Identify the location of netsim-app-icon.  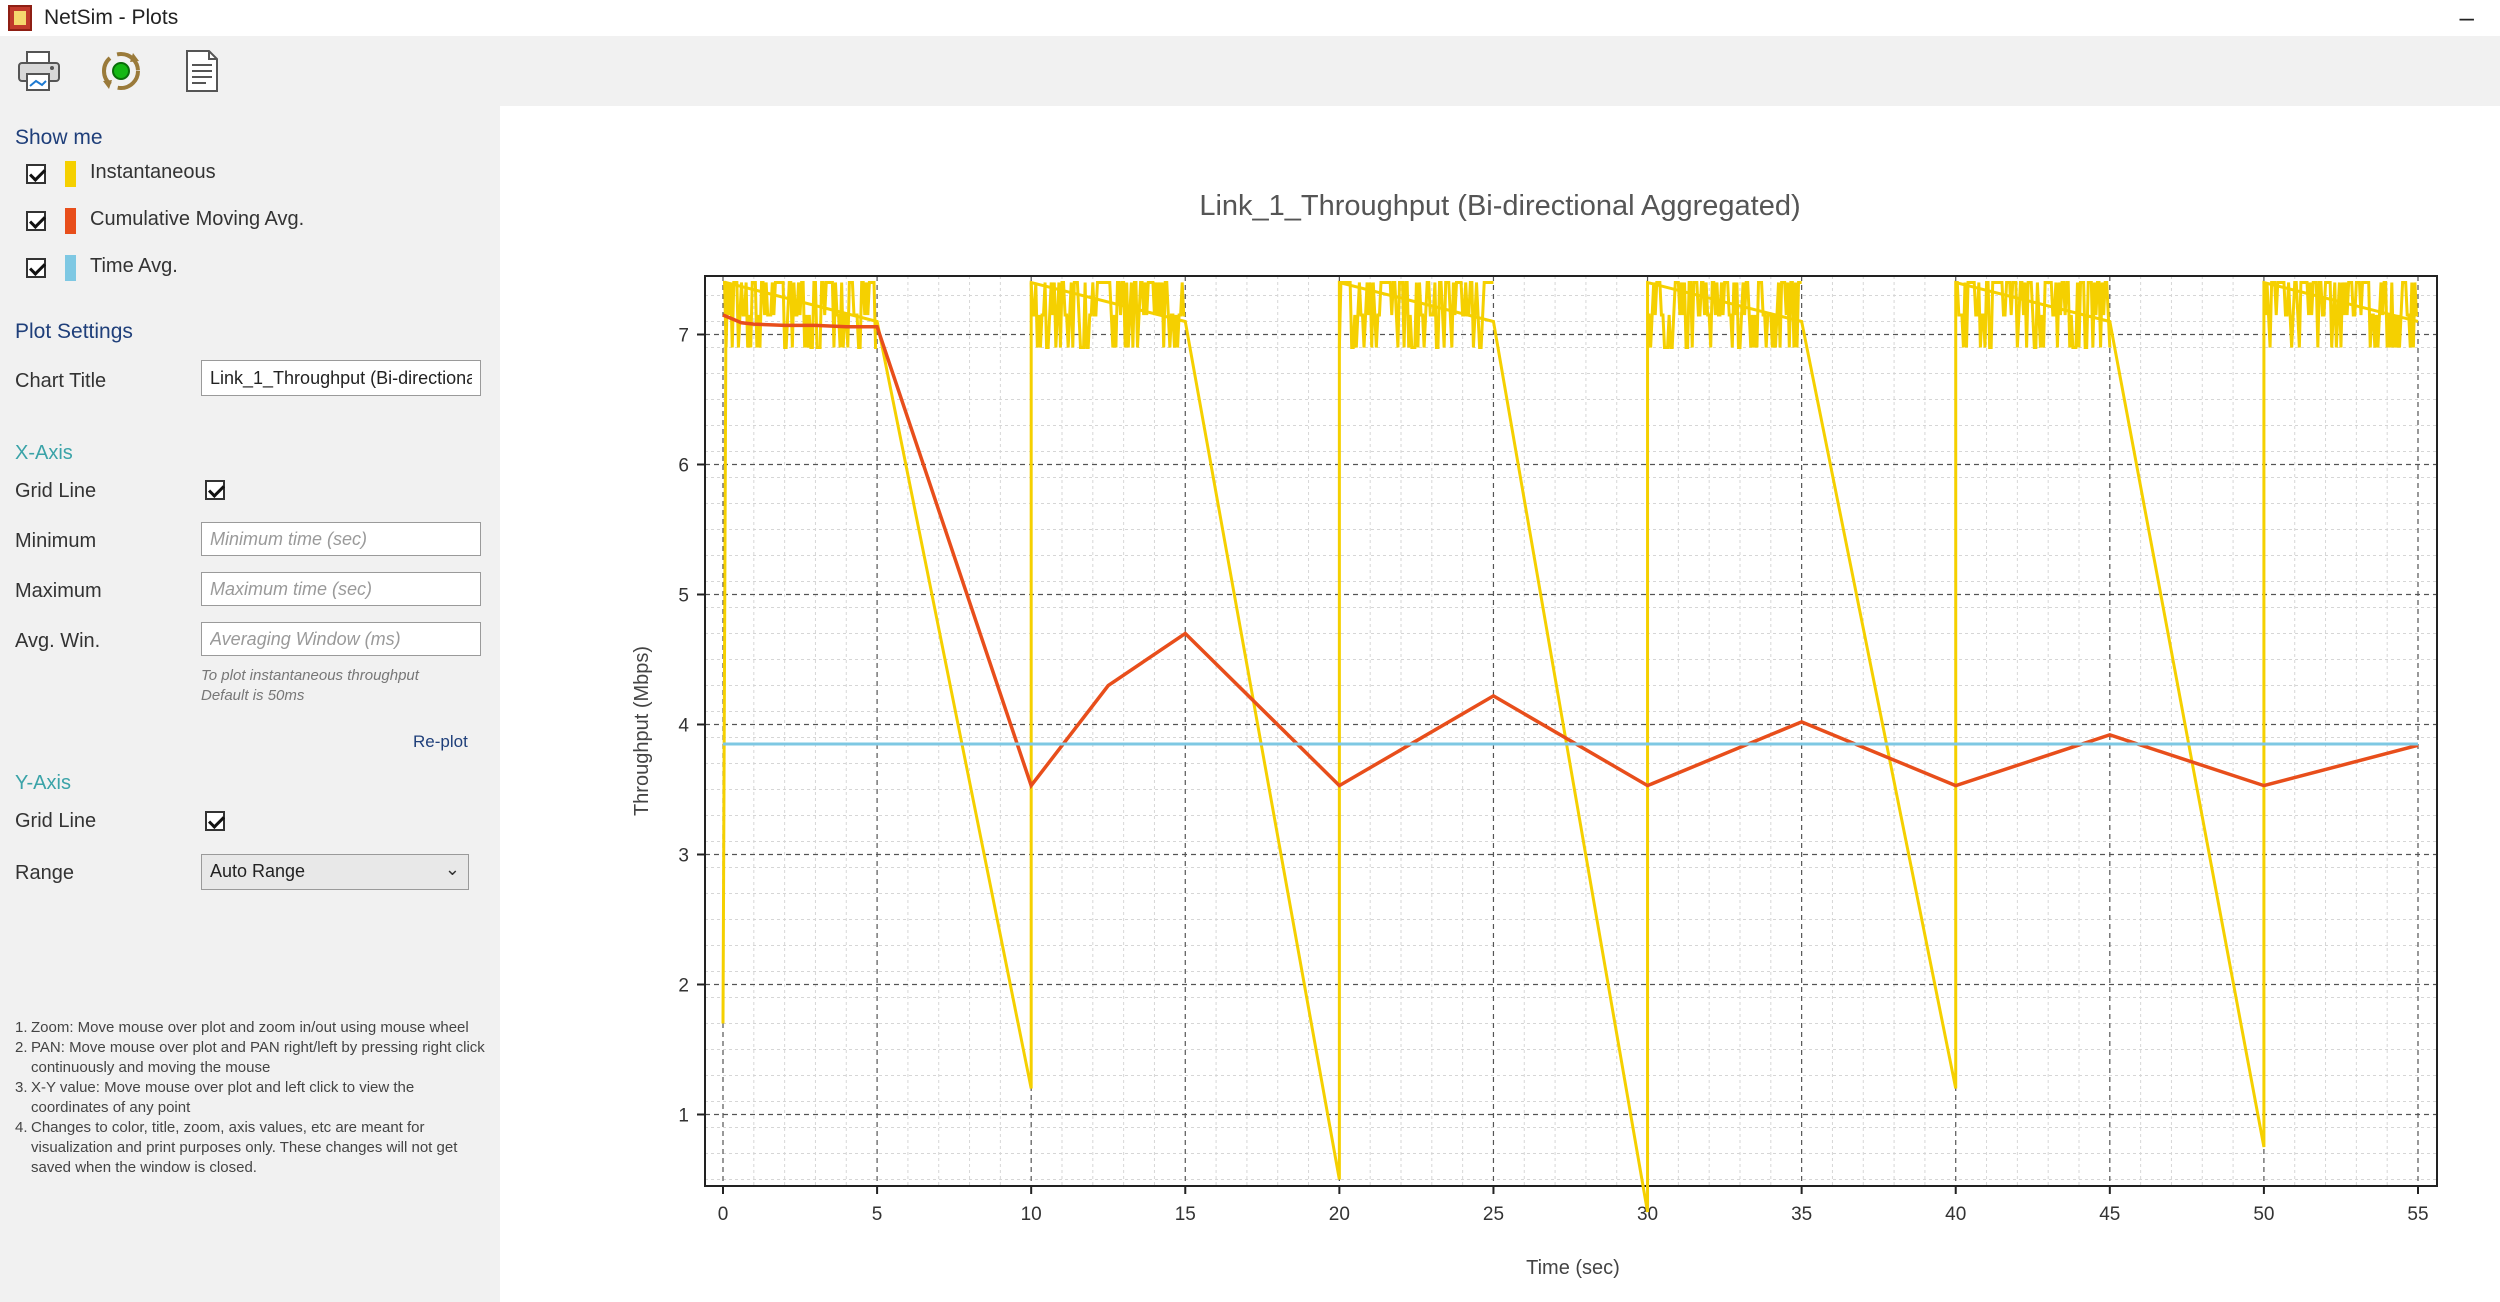
(20, 18).